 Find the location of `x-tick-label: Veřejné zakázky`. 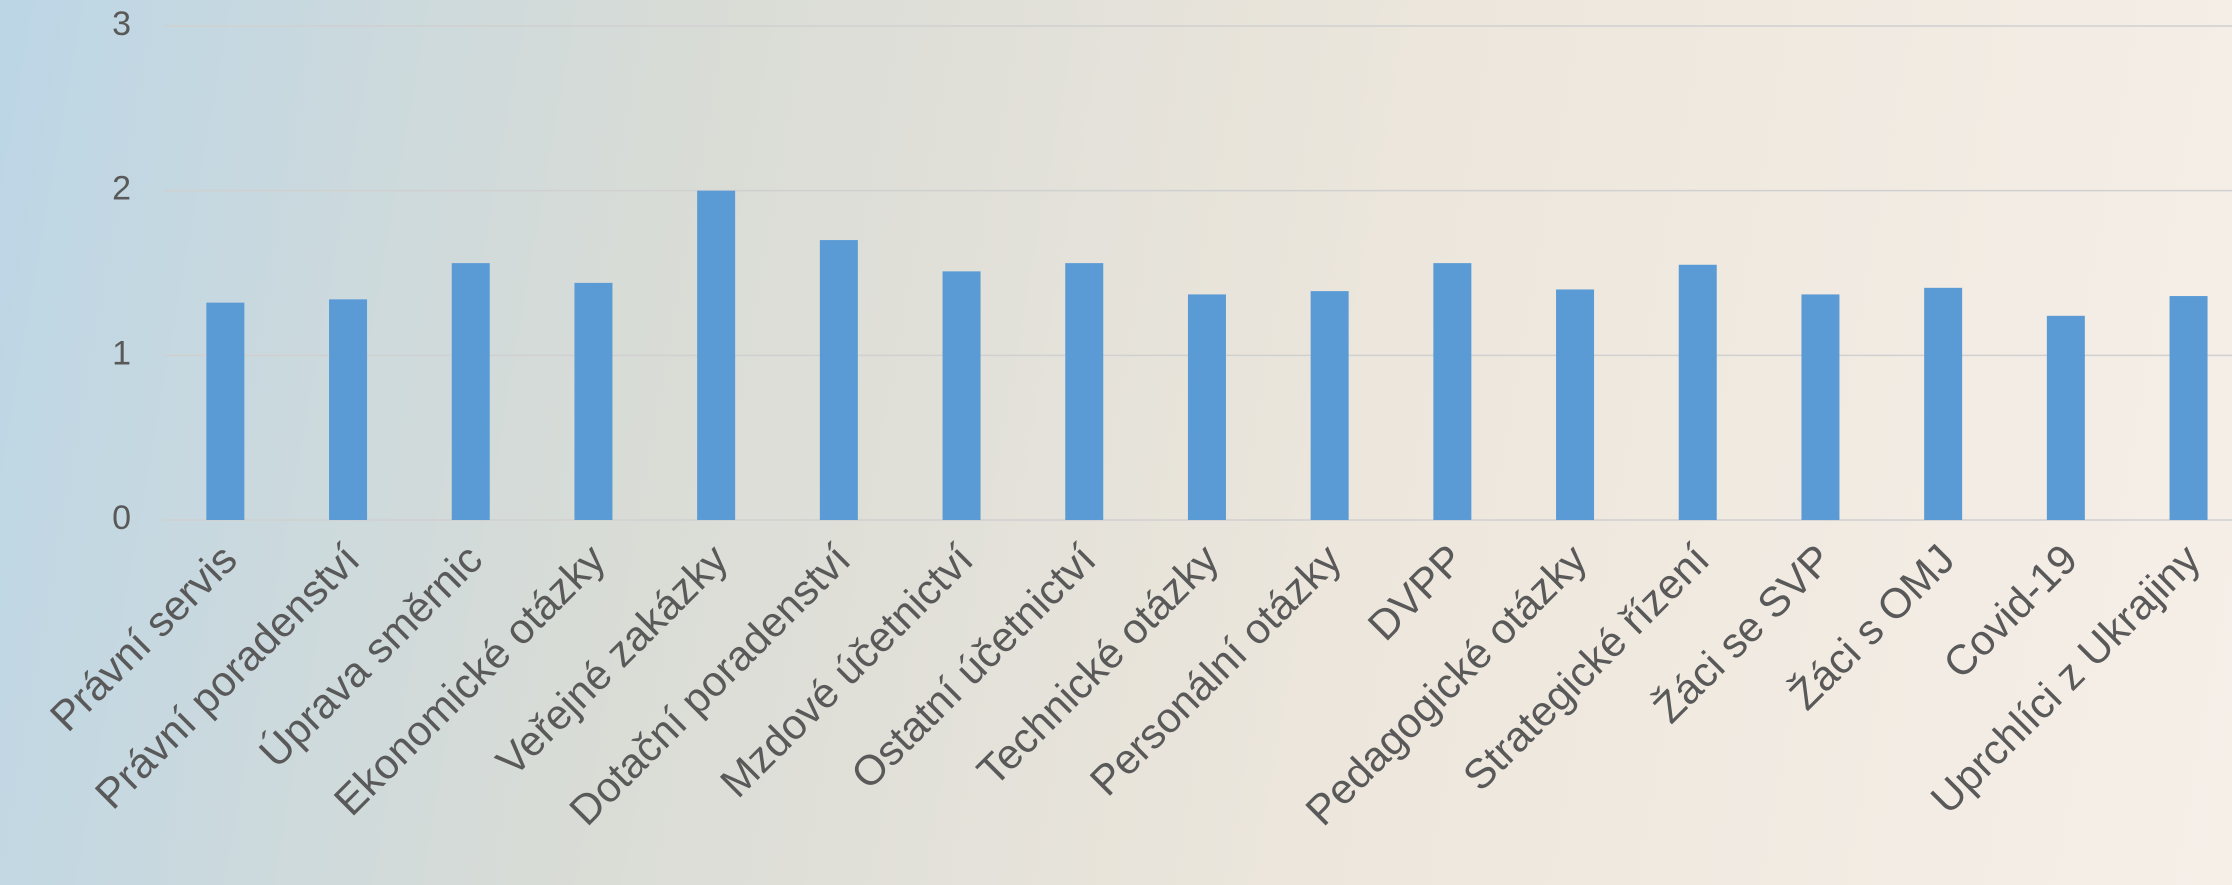

x-tick-label: Veřejné zakázky is located at coordinates (611, 659).